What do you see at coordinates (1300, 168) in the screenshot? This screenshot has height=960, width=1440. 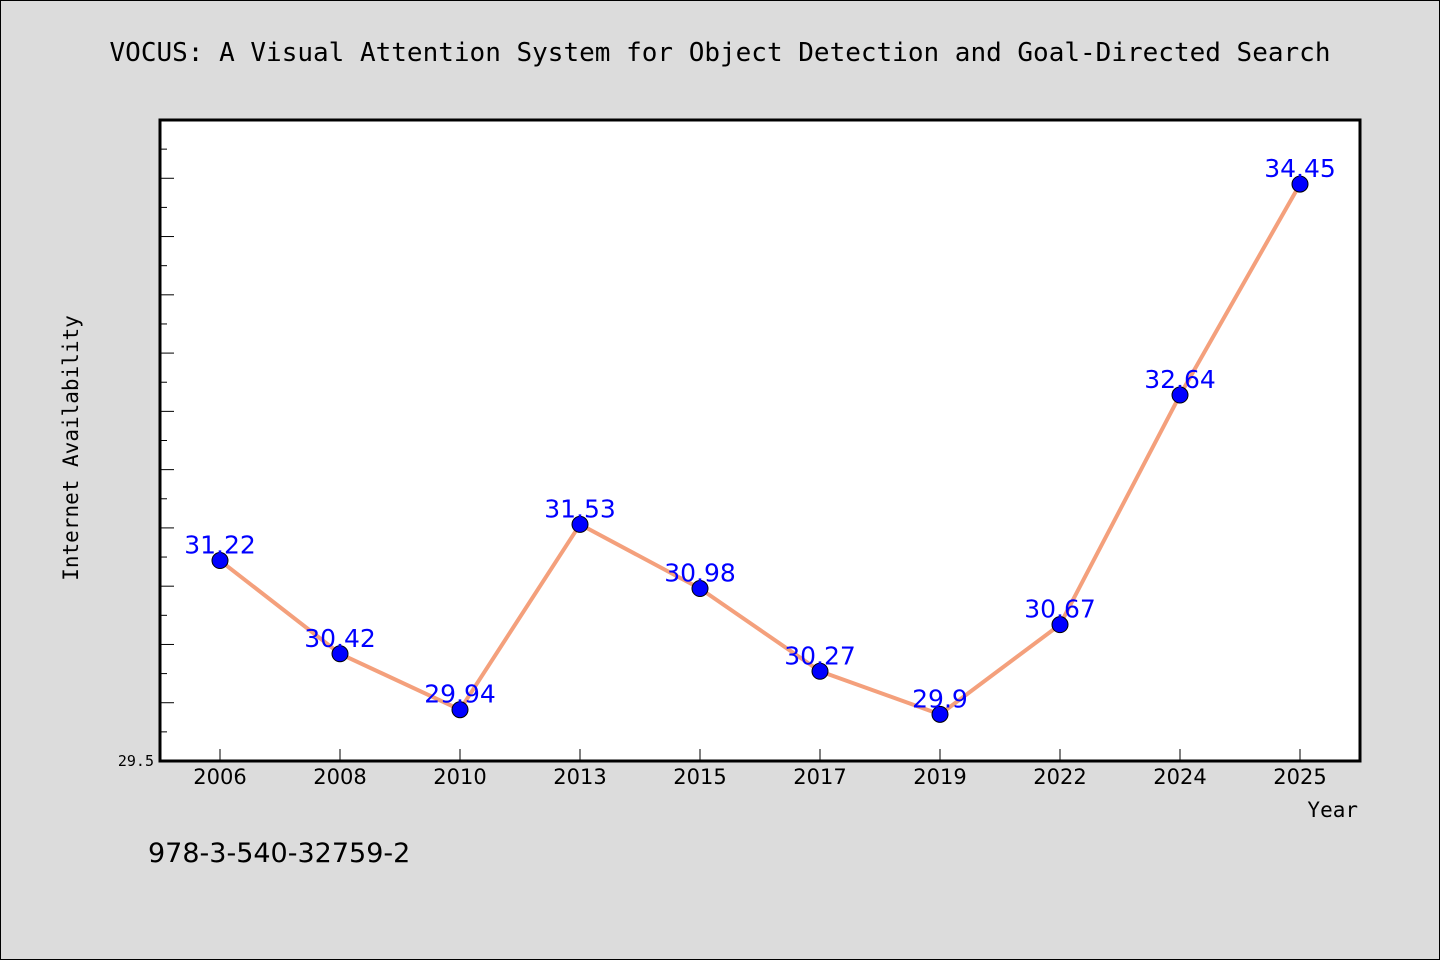 I see `data-label: 34.45` at bounding box center [1300, 168].